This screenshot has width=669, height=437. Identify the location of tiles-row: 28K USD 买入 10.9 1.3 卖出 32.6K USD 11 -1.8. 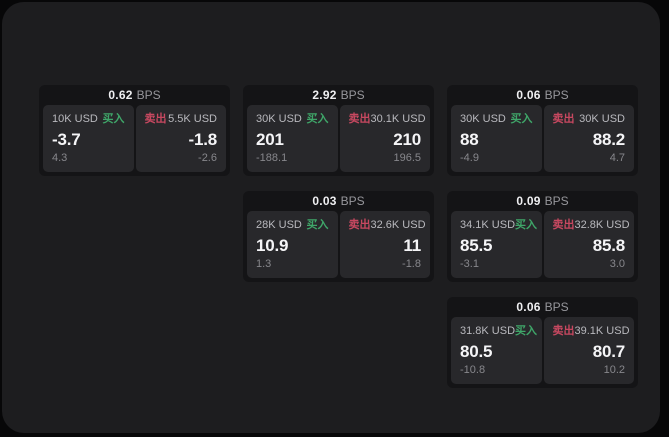
(338, 244).